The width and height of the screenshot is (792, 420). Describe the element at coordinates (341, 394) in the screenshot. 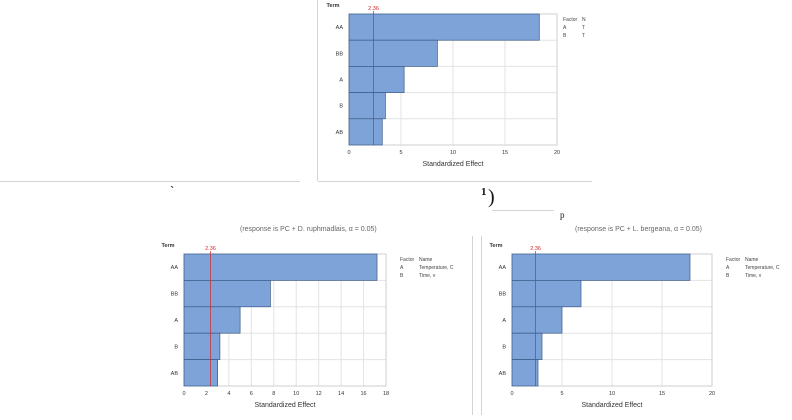

I see `x-tick-label: 14` at that location.